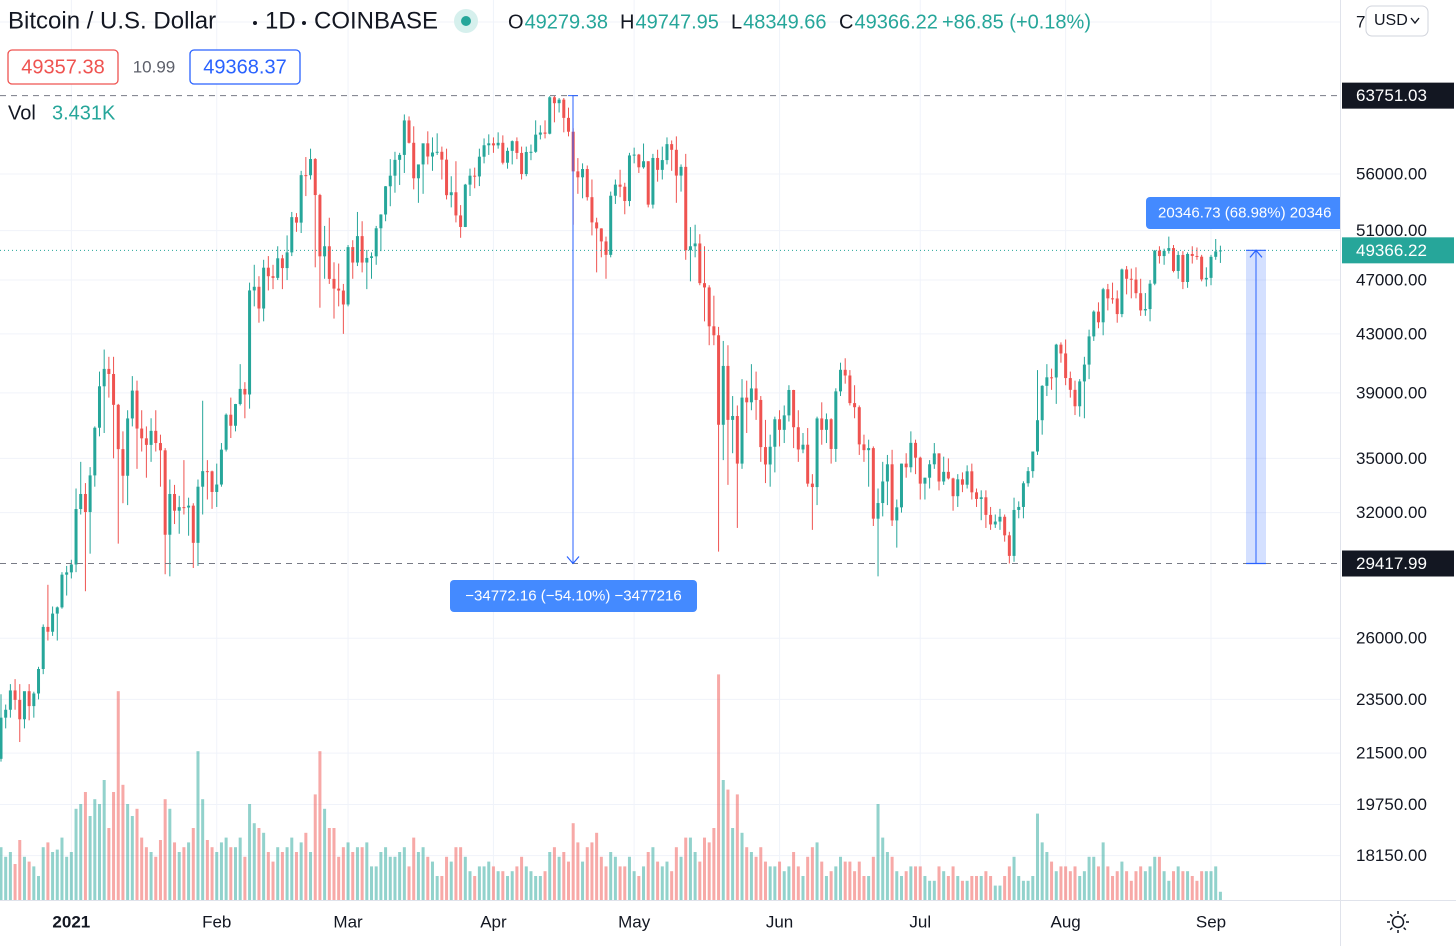 Image resolution: width=1456 pixels, height=946 pixels. Describe the element at coordinates (1397, 21) in the screenshot. I see `currency-button` at that location.